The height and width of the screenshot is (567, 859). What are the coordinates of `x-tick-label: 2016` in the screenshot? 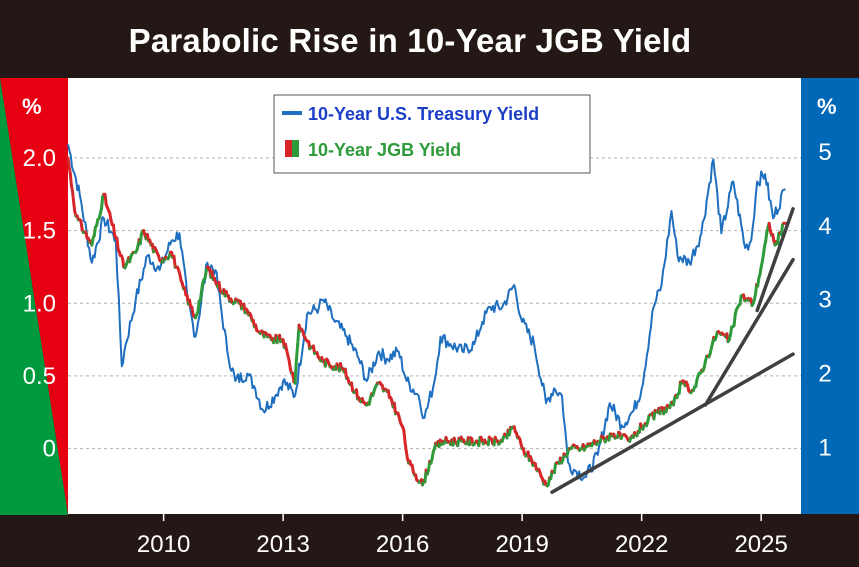 It's located at (402, 544).